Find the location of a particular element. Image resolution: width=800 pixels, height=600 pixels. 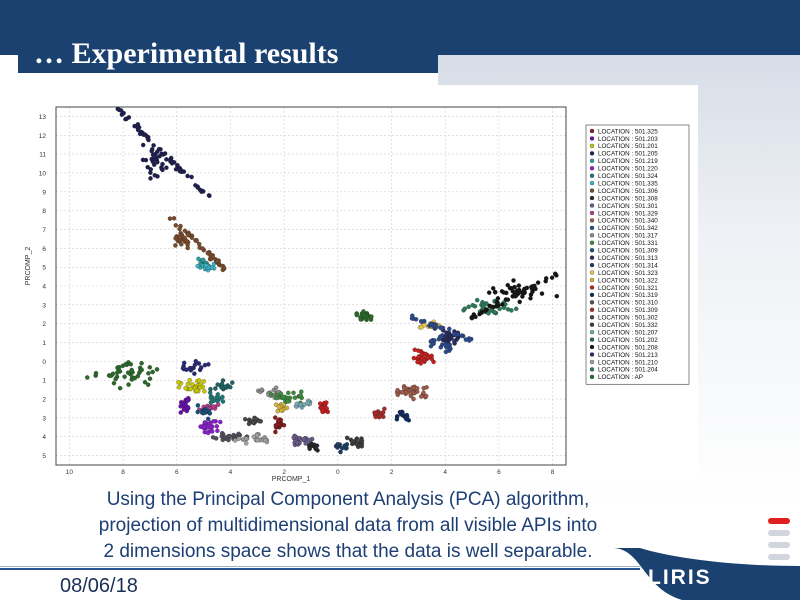

x-tick-label: 8 is located at coordinates (553, 472).